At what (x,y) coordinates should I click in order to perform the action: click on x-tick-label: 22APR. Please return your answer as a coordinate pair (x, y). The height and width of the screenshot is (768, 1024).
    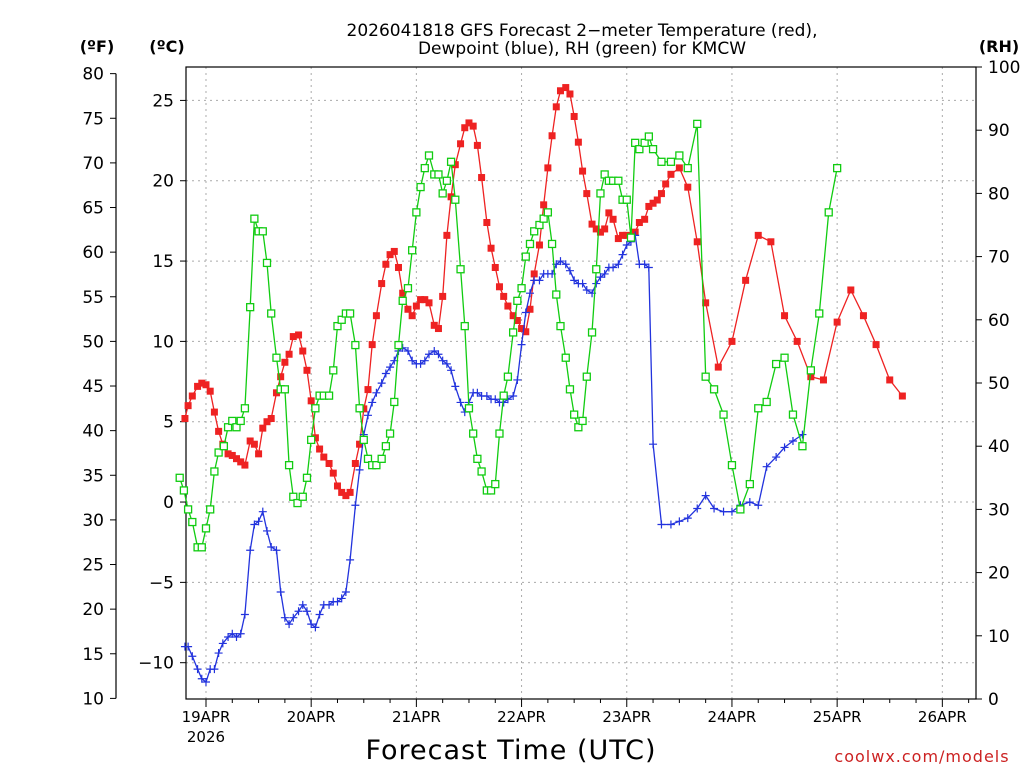
    Looking at the image, I should click on (521, 717).